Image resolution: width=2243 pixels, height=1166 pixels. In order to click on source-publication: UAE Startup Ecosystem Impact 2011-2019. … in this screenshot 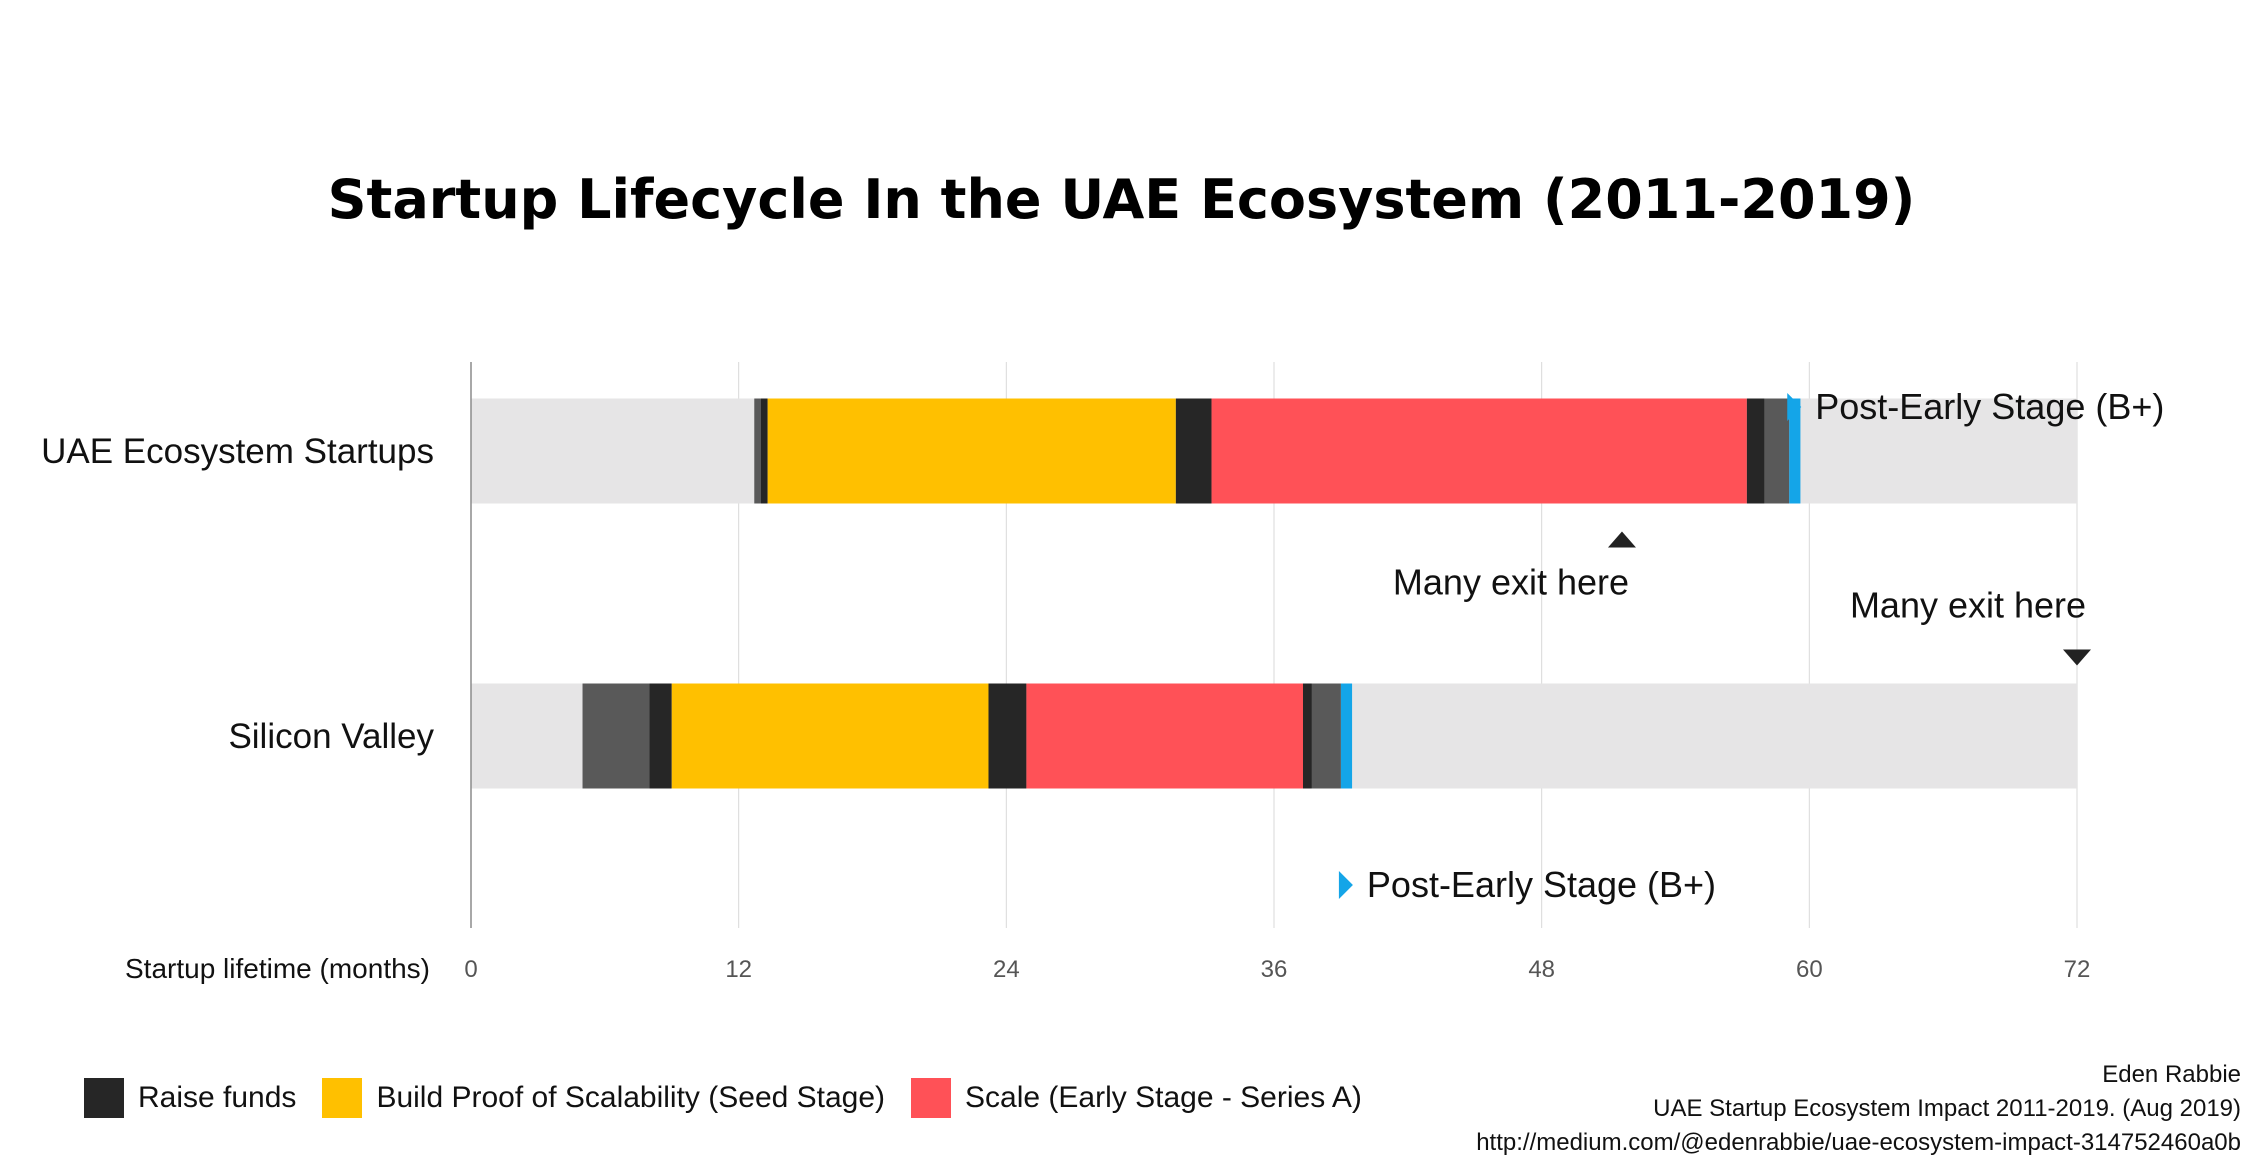, I will do `click(1947, 1108)`.